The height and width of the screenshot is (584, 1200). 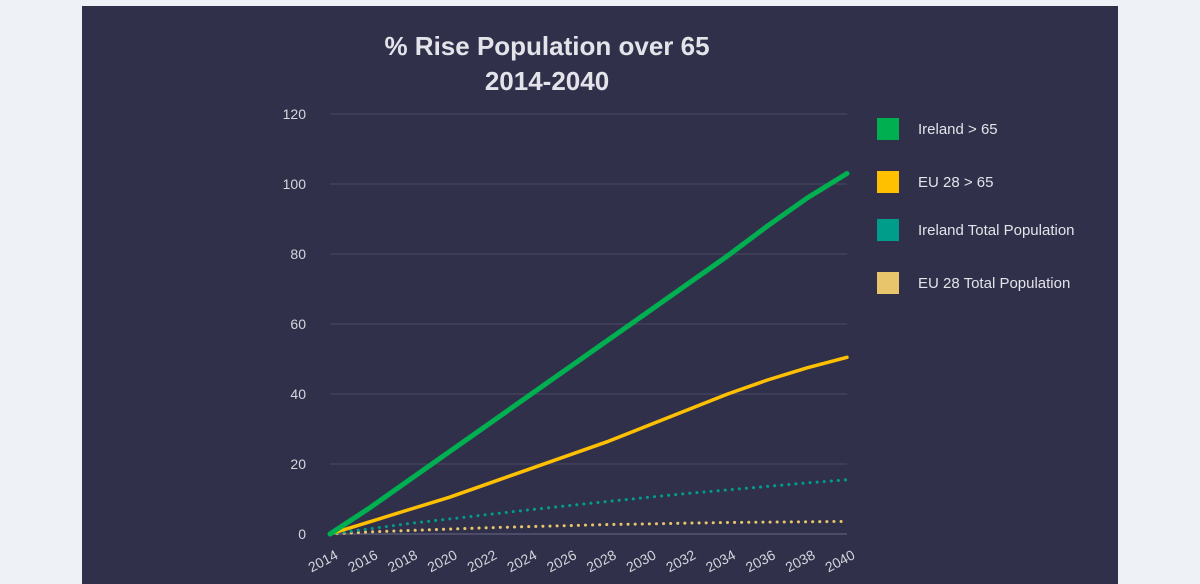 What do you see at coordinates (298, 254) in the screenshot?
I see `y-tick-label: 80` at bounding box center [298, 254].